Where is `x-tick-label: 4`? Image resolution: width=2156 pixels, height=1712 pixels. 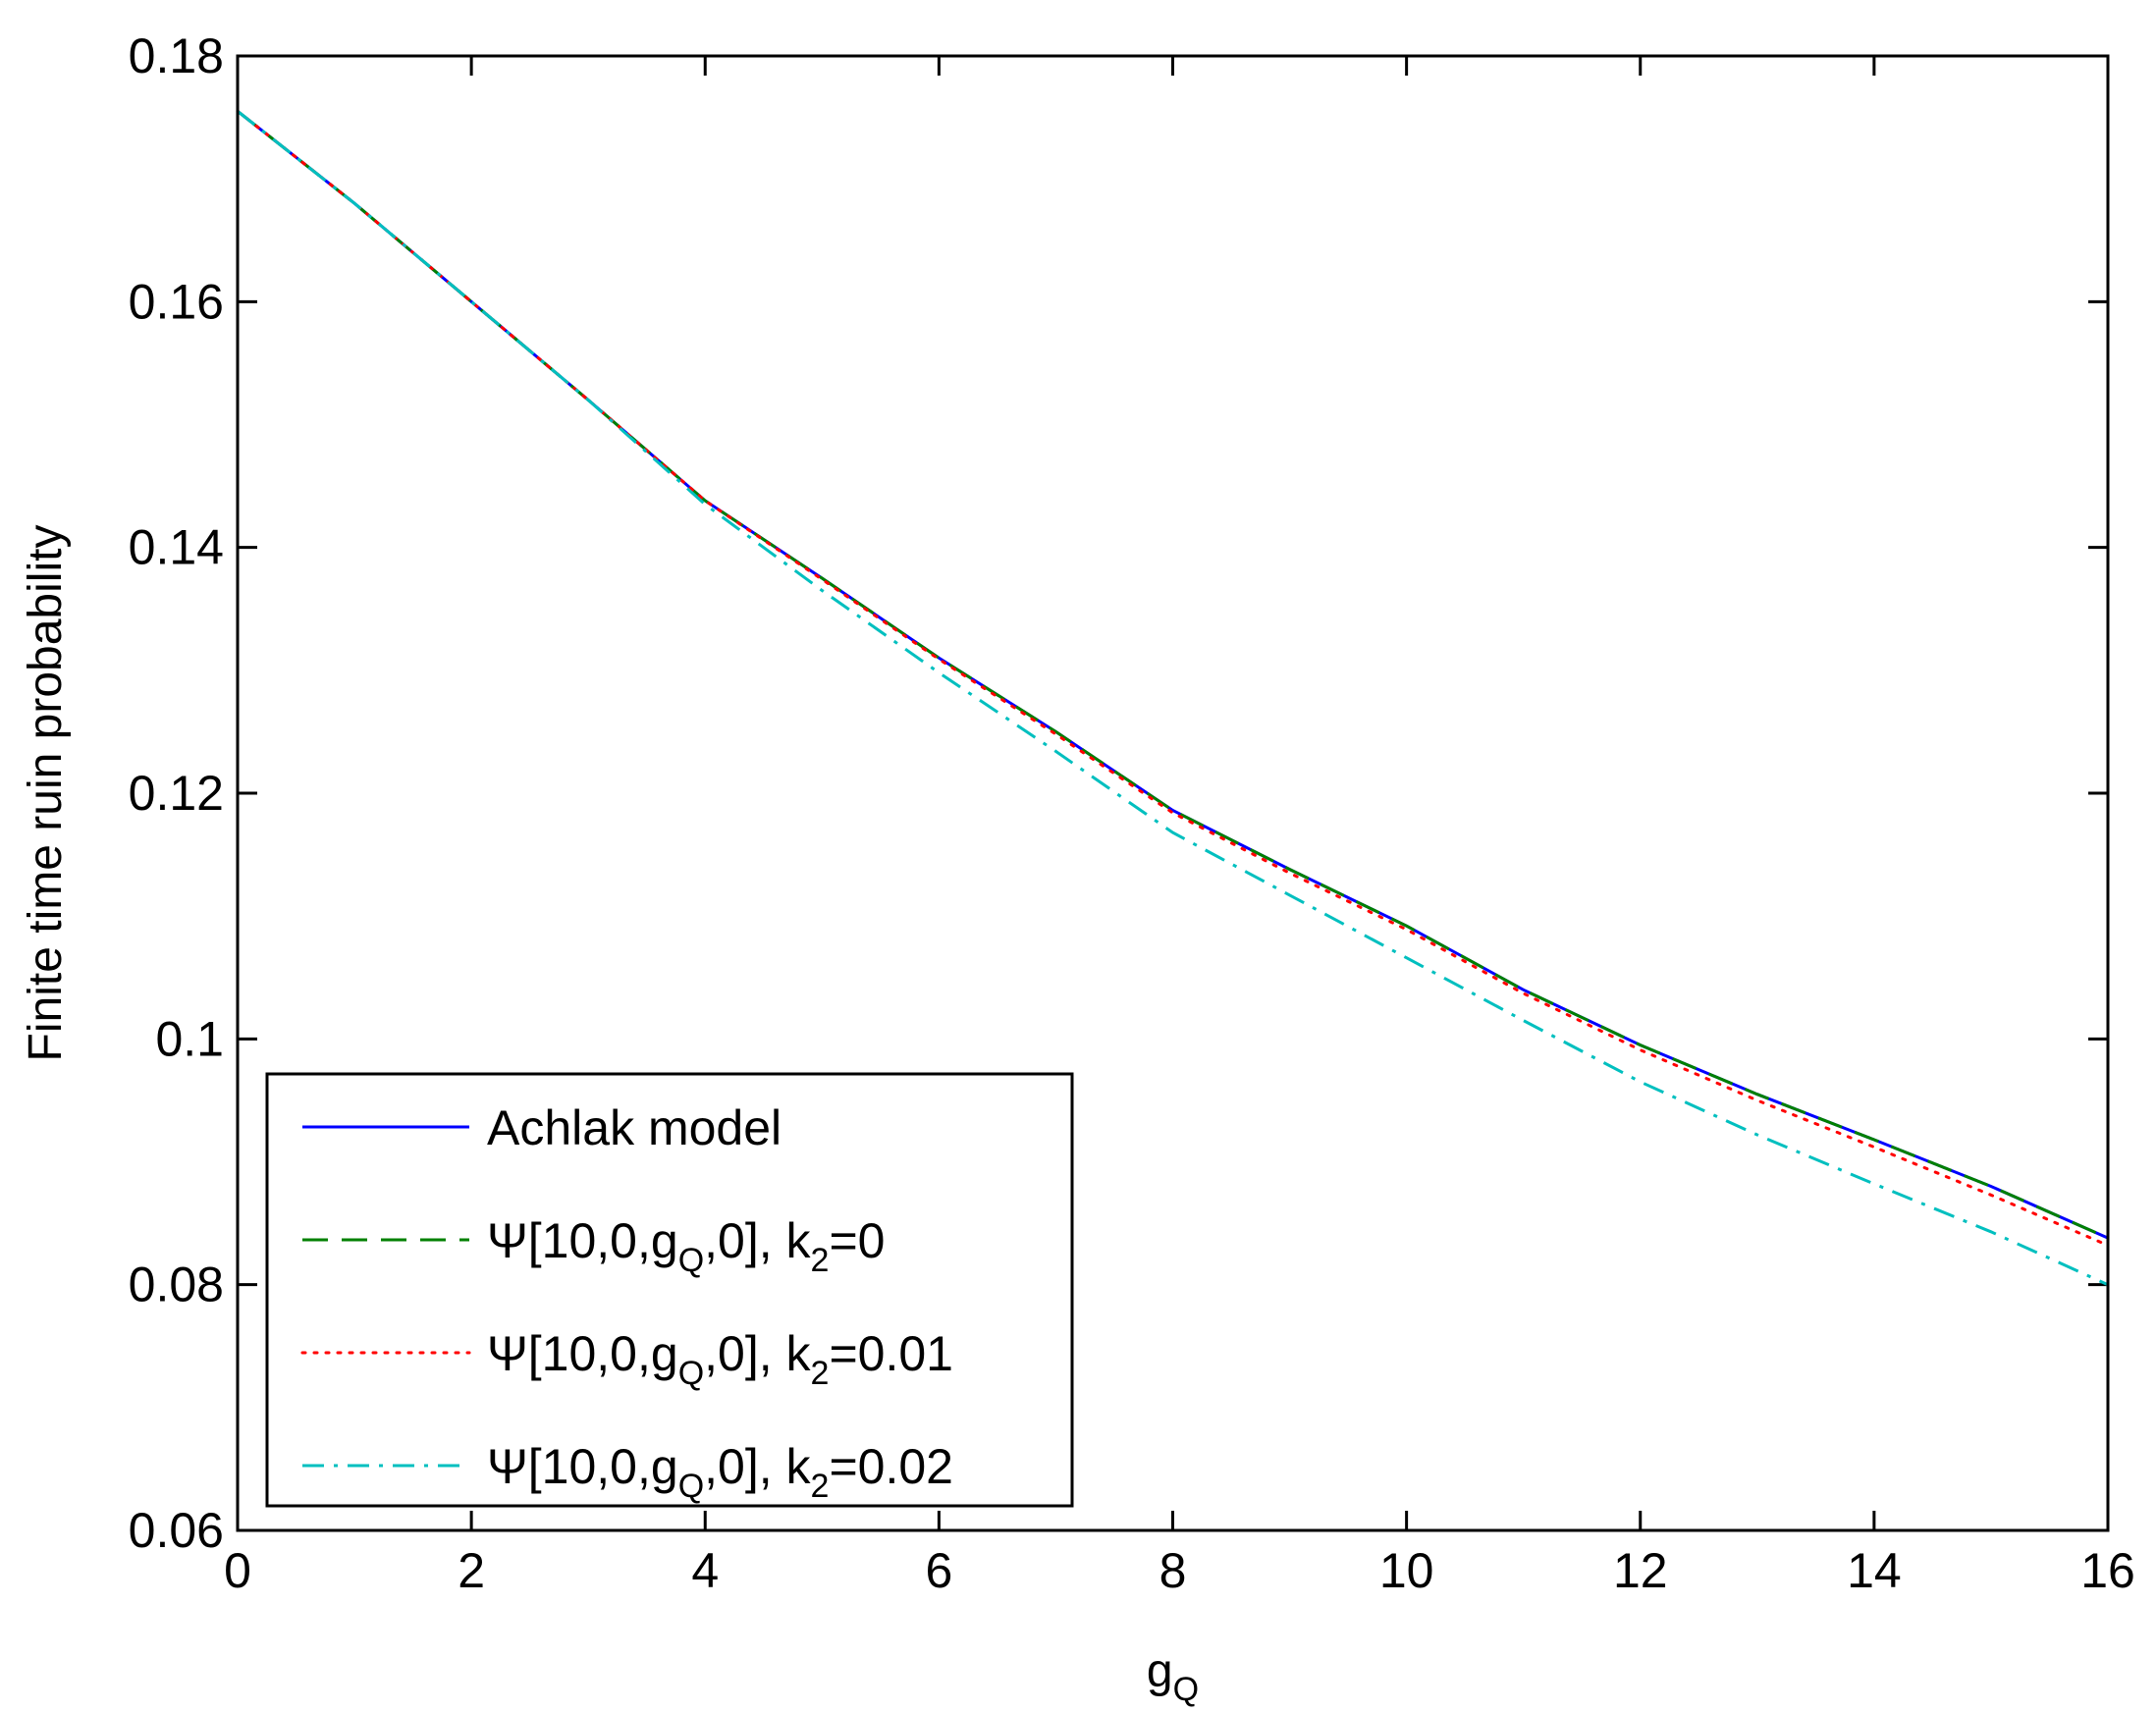 x-tick-label: 4 is located at coordinates (705, 1570).